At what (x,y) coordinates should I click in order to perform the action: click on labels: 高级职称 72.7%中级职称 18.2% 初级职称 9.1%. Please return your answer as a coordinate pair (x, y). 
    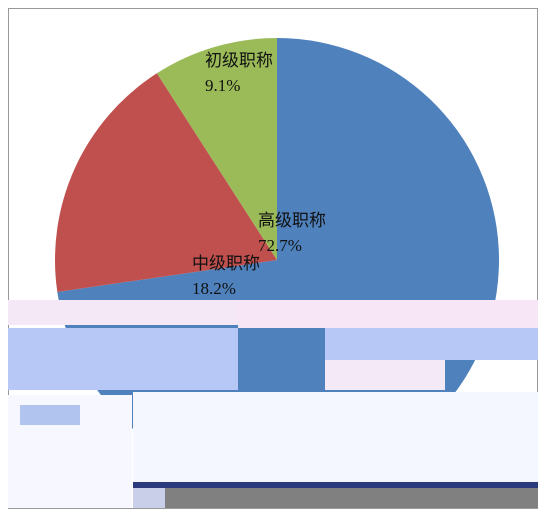
    Looking at the image, I should click on (259, 174).